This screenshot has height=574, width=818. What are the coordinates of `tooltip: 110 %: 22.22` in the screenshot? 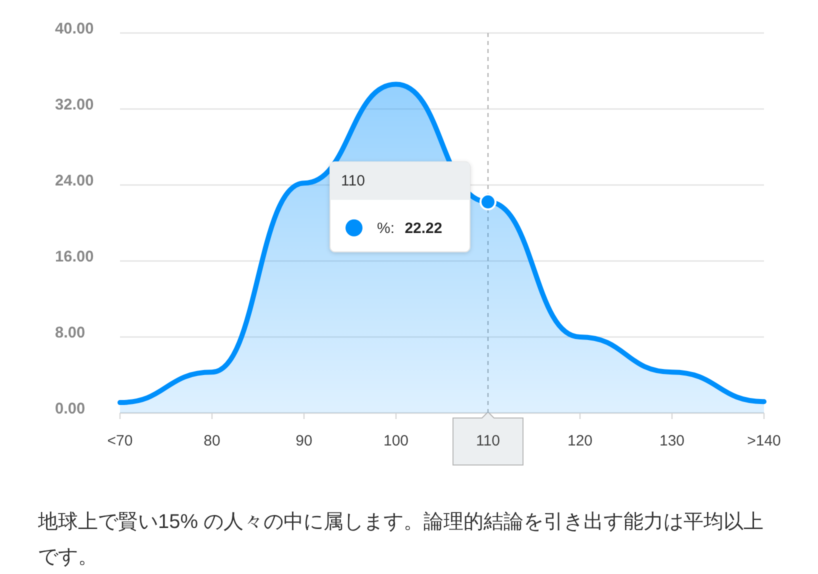 It's located at (400, 206).